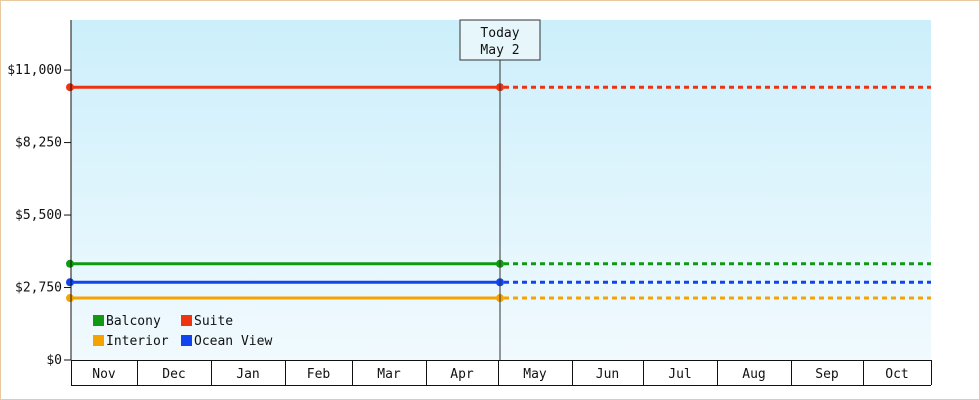 This screenshot has height=400, width=980. What do you see at coordinates (133, 321) in the screenshot?
I see `legend-label: Balcony` at bounding box center [133, 321].